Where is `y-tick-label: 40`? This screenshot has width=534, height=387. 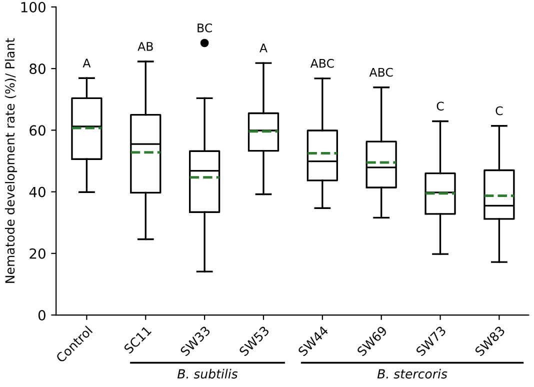
y-tick-label: 40 is located at coordinates (37, 192).